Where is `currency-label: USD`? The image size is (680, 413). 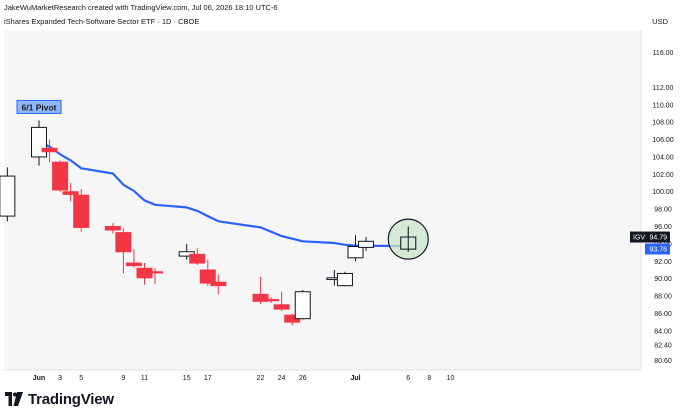 currency-label: USD is located at coordinates (660, 21).